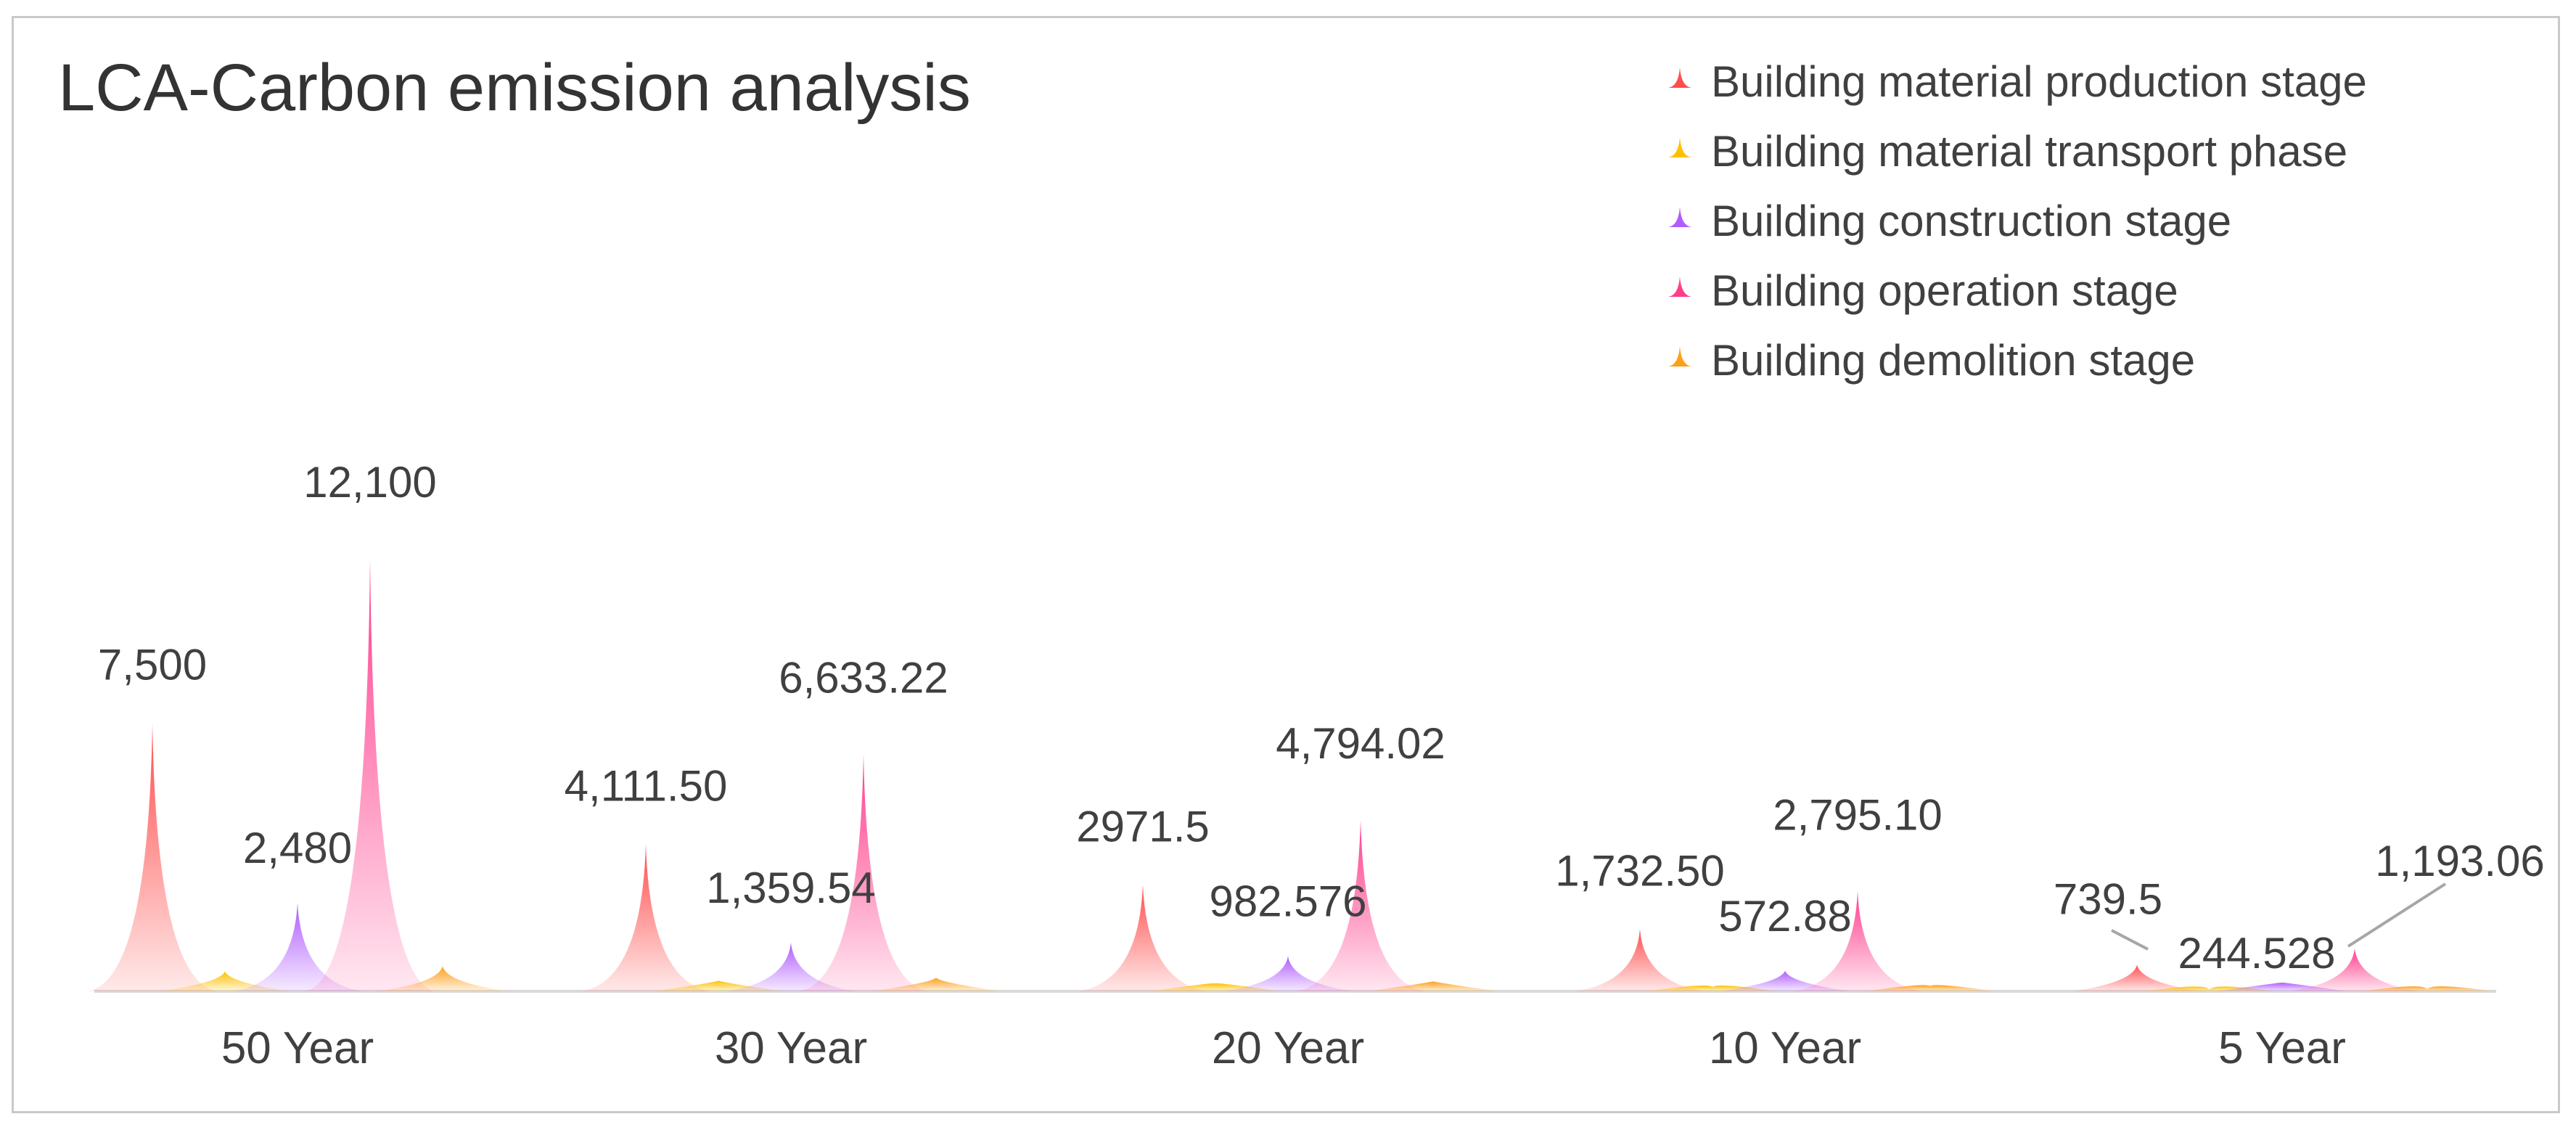 The height and width of the screenshot is (1135, 2576). Describe the element at coordinates (1785, 1048) in the screenshot. I see `x-tick-label: 10 Year` at that location.